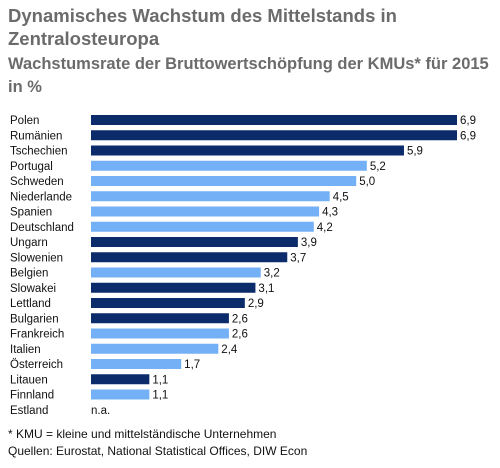 This screenshot has height=468, width=500. Describe the element at coordinates (33, 289) in the screenshot. I see `category-label: Slowakei` at that location.